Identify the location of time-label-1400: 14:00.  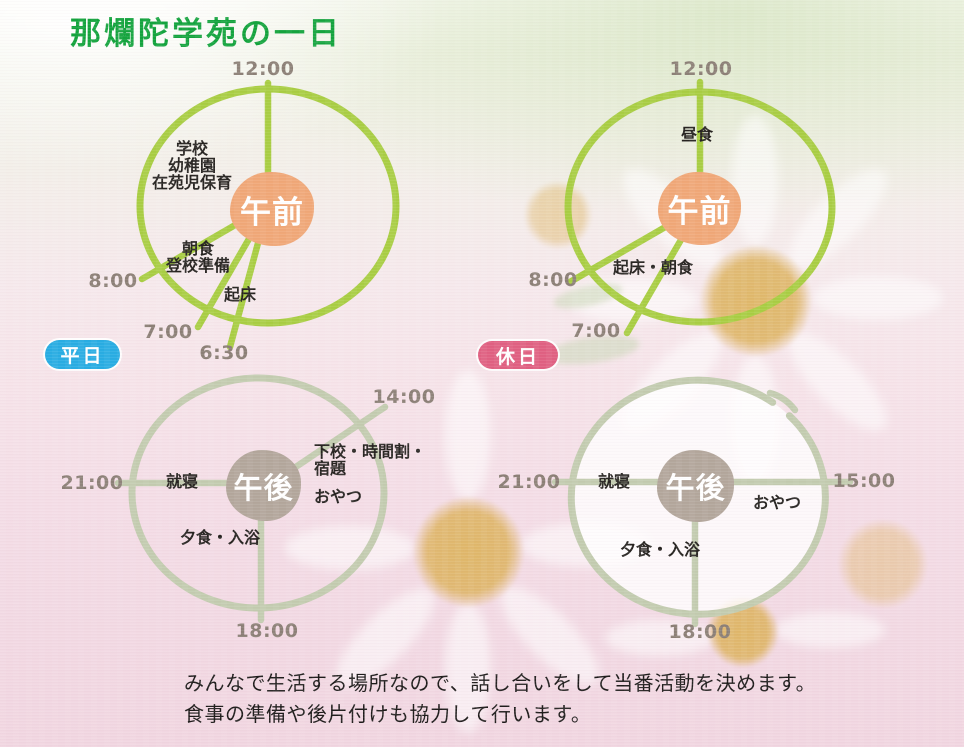
(404, 397).